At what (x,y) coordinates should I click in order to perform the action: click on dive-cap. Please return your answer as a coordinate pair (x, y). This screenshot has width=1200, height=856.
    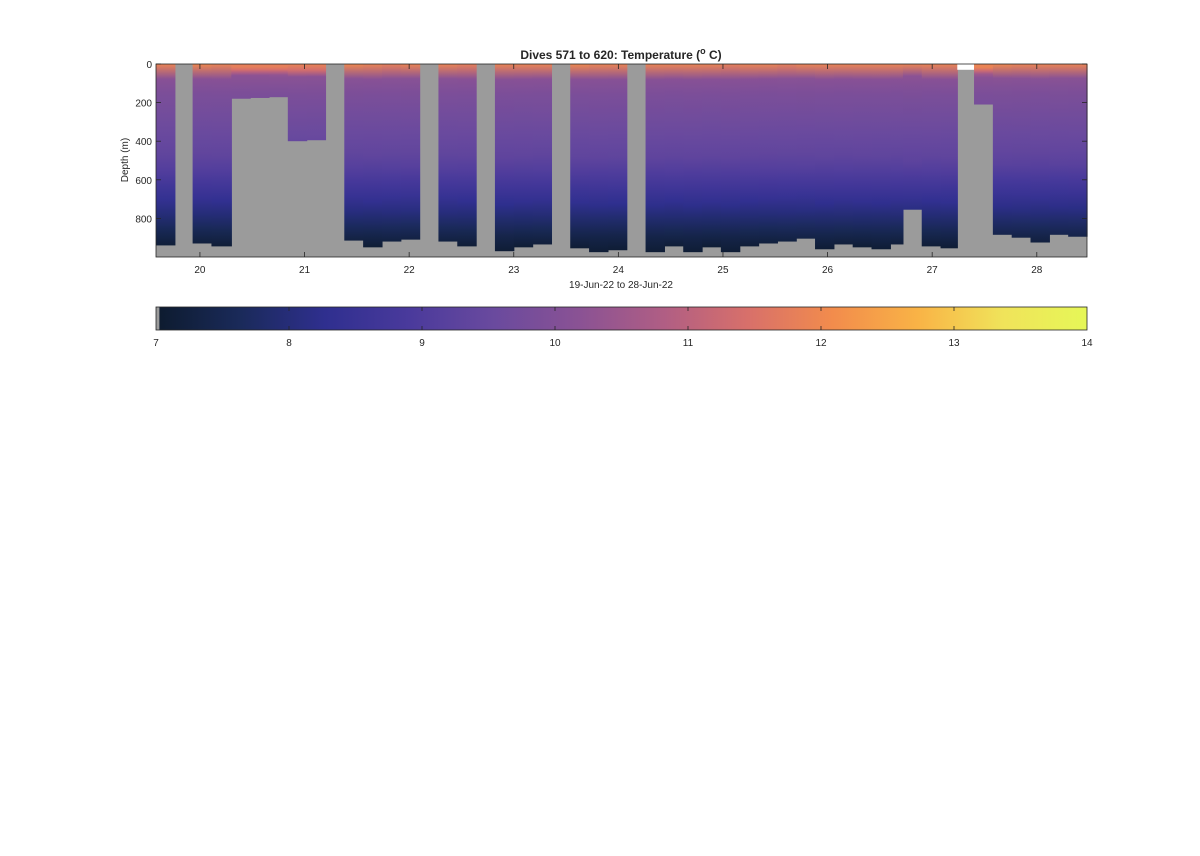
    Looking at the image, I should click on (966, 67).